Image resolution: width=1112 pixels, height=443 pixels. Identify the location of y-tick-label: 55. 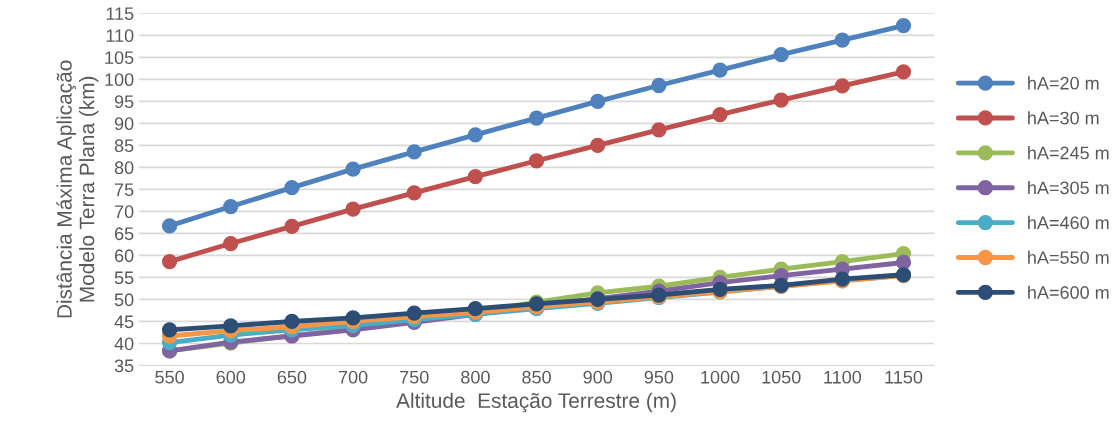
(124, 278).